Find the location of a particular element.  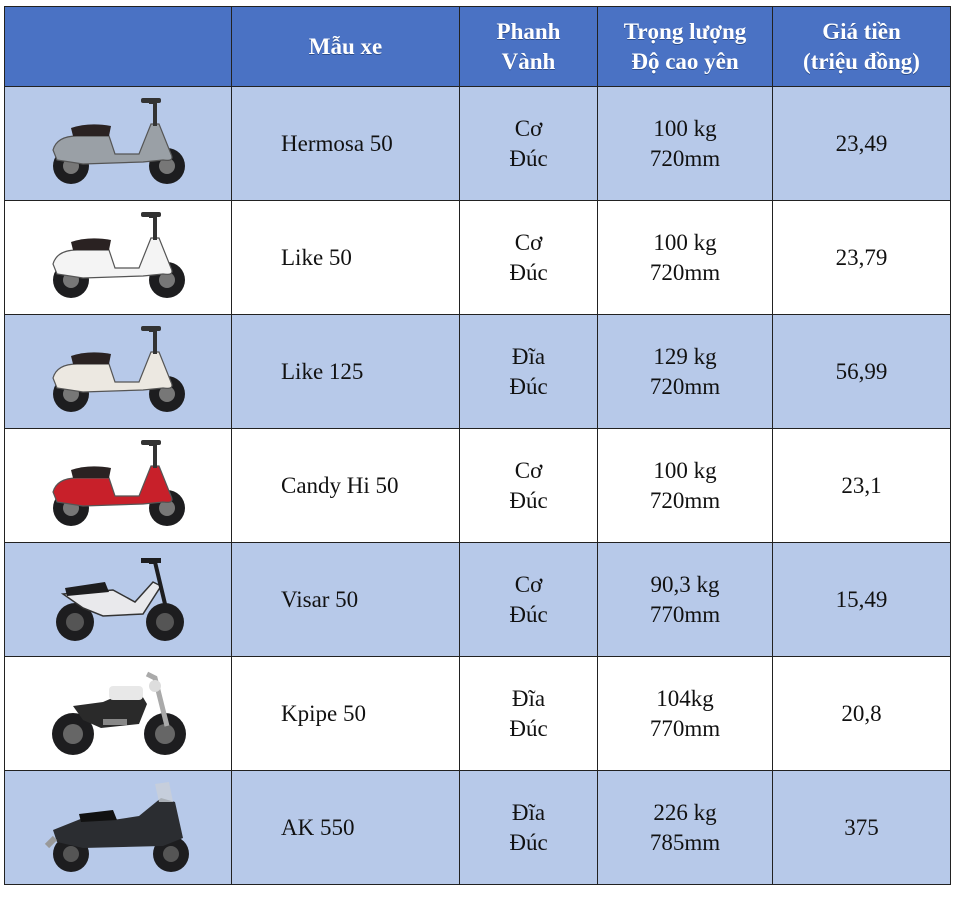

model-name: Candy Hi 50 is located at coordinates (345, 485).